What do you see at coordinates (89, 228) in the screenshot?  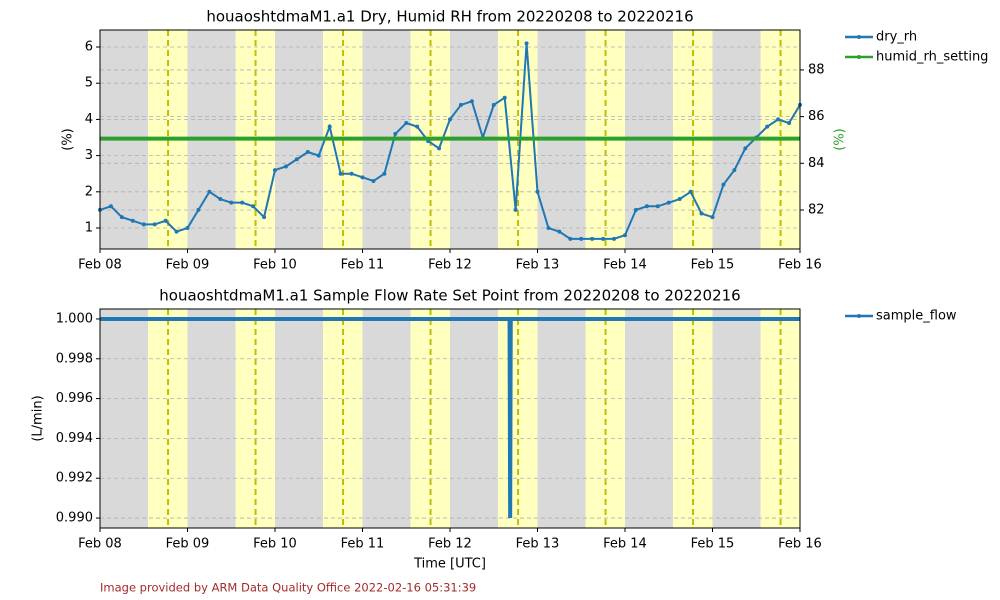 I see `y-tick-label: 1` at bounding box center [89, 228].